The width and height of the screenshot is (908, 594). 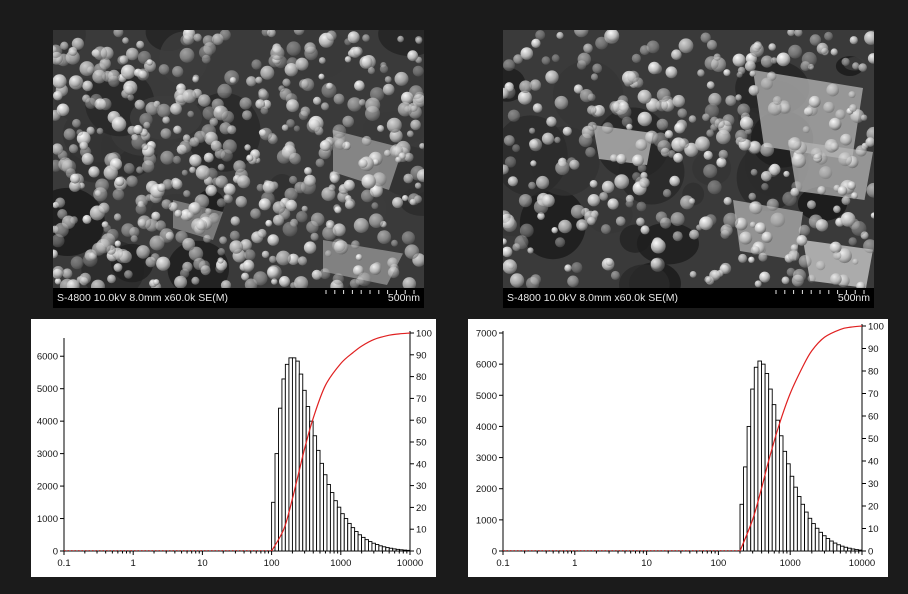 I want to click on chart-left-y-tick-label: 2000, so click(x=47, y=487).